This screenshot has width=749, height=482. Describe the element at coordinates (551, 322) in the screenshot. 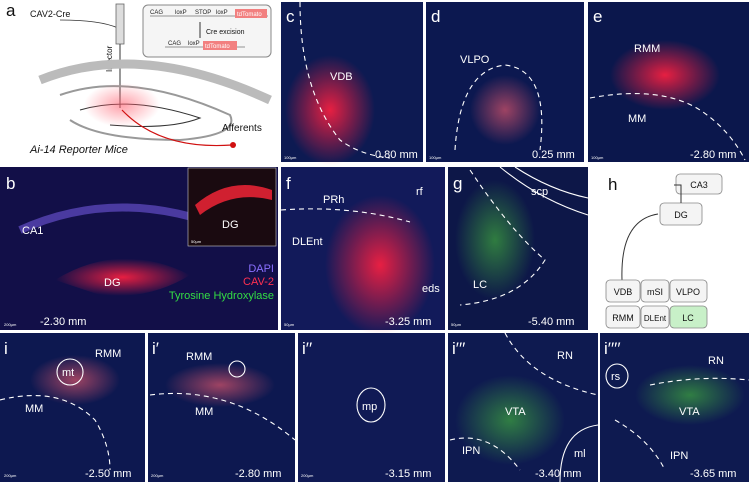

I see `coordinate: -5.40 mm` at that location.